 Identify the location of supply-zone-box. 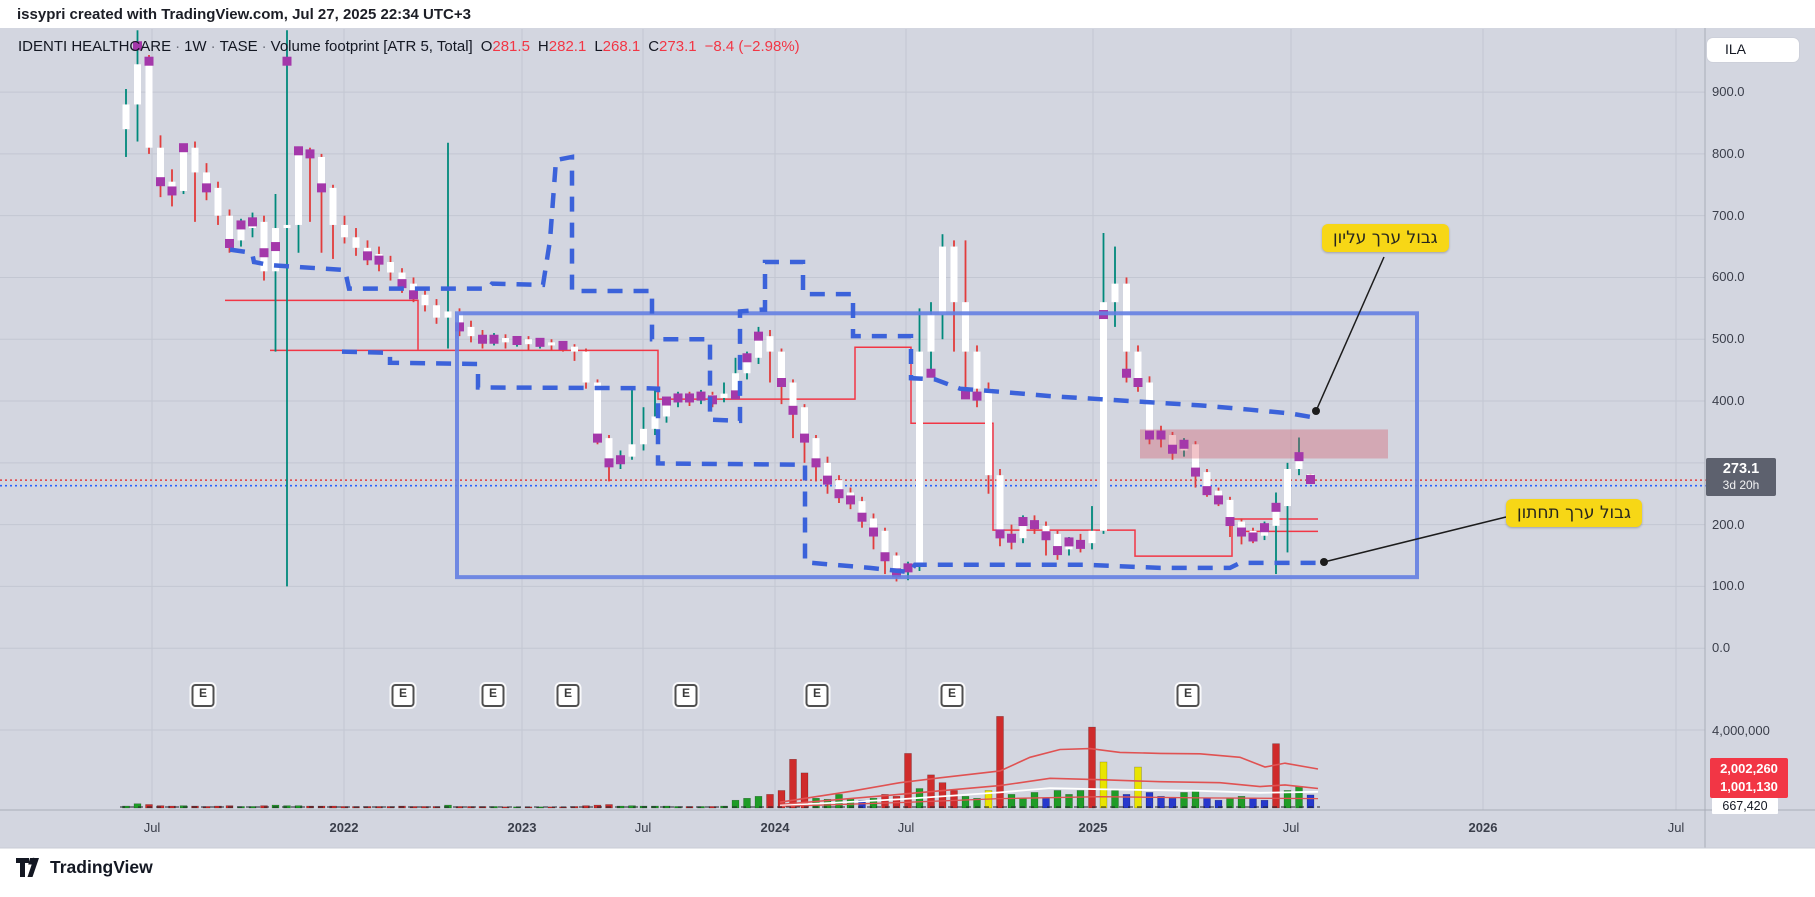
(1264, 444).